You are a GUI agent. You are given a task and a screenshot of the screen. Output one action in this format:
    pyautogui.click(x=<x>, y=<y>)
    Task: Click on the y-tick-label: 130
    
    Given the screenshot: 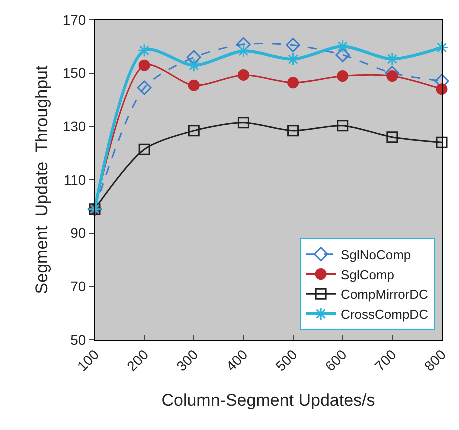 What is the action you would take?
    pyautogui.click(x=74, y=126)
    